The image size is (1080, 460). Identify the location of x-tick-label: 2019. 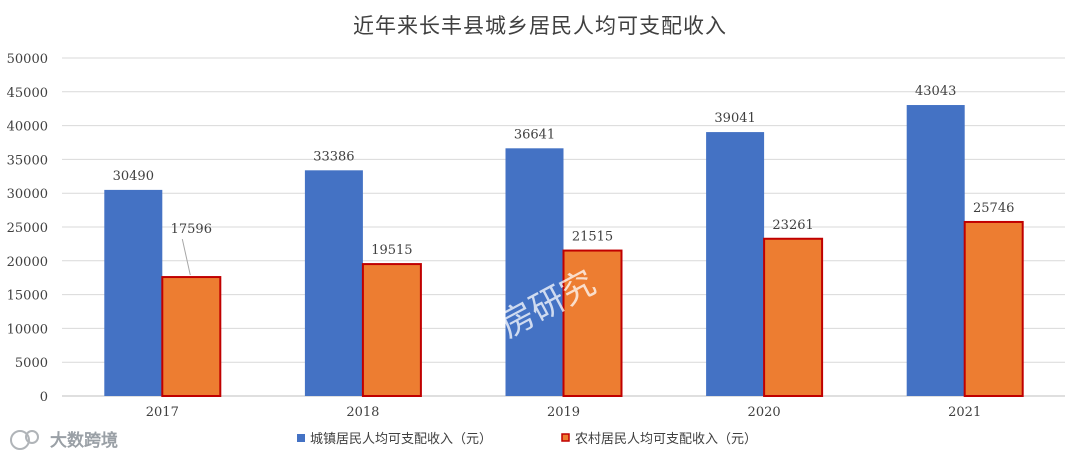
(563, 412).